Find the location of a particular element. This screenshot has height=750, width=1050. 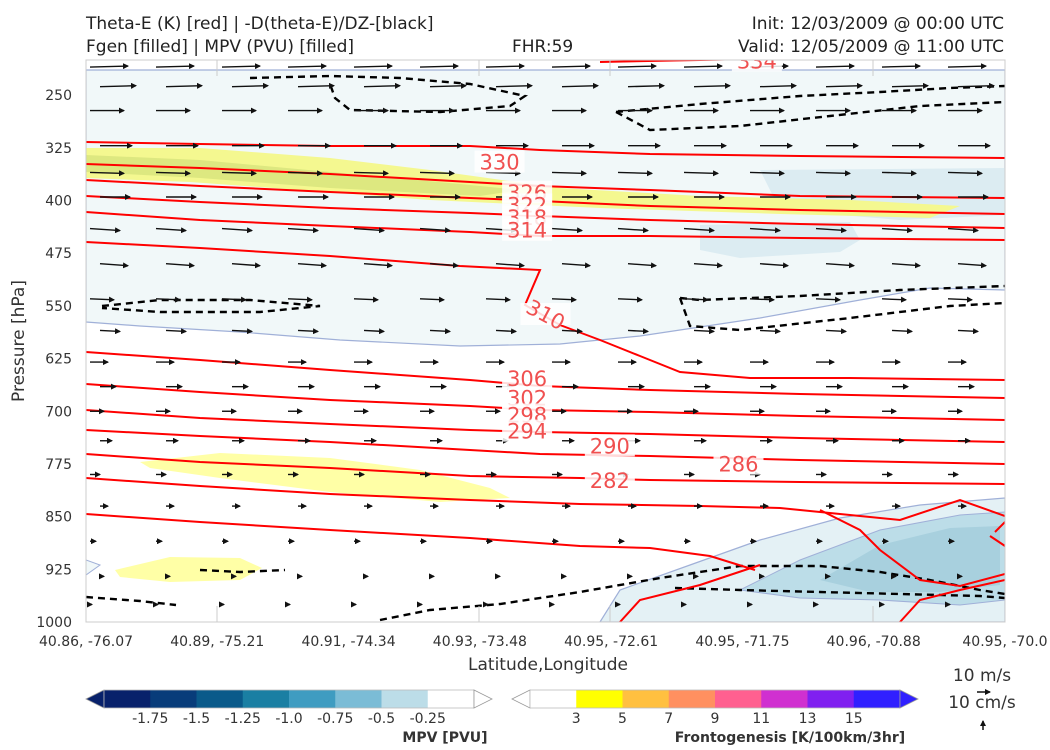

fgen-colorbar: 3 5 7 9 11 13 15 is located at coordinates (715, 708).